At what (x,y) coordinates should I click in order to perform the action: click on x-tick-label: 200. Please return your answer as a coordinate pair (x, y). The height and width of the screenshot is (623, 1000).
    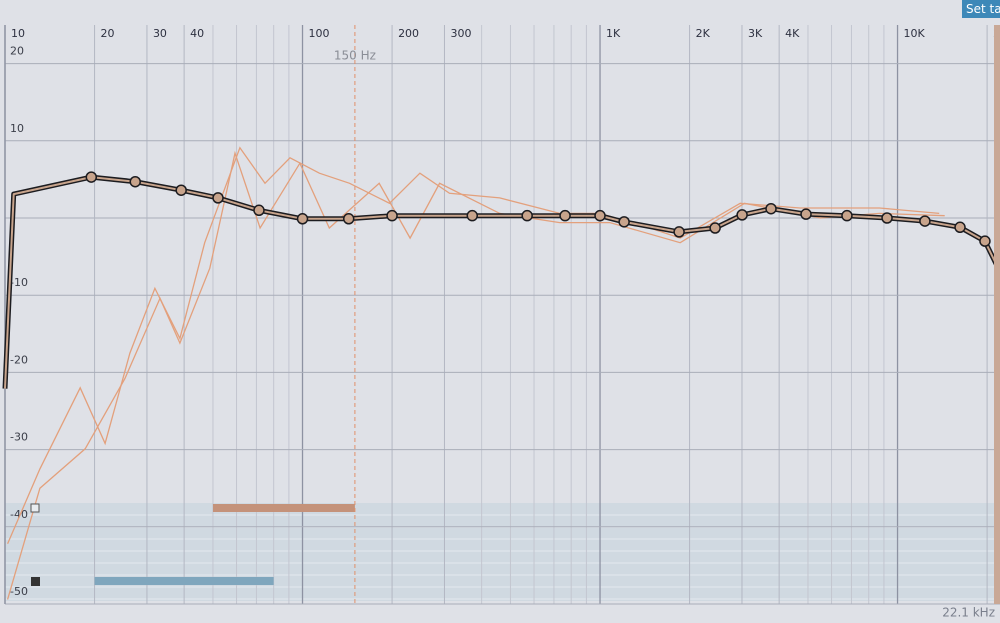
    Looking at the image, I should click on (408, 33).